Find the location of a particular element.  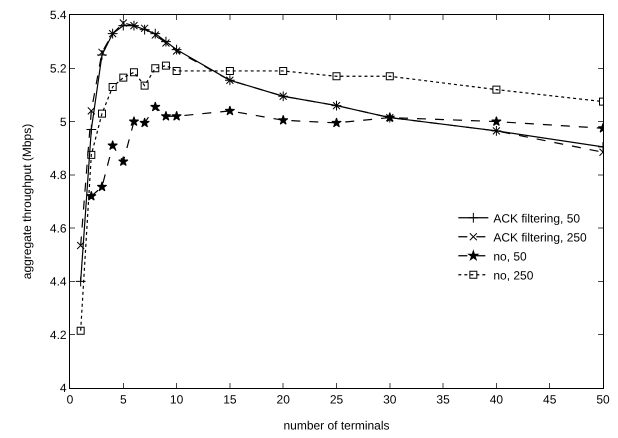

y-axis-title: aggregate throughput (Mbps) is located at coordinates (27, 202).